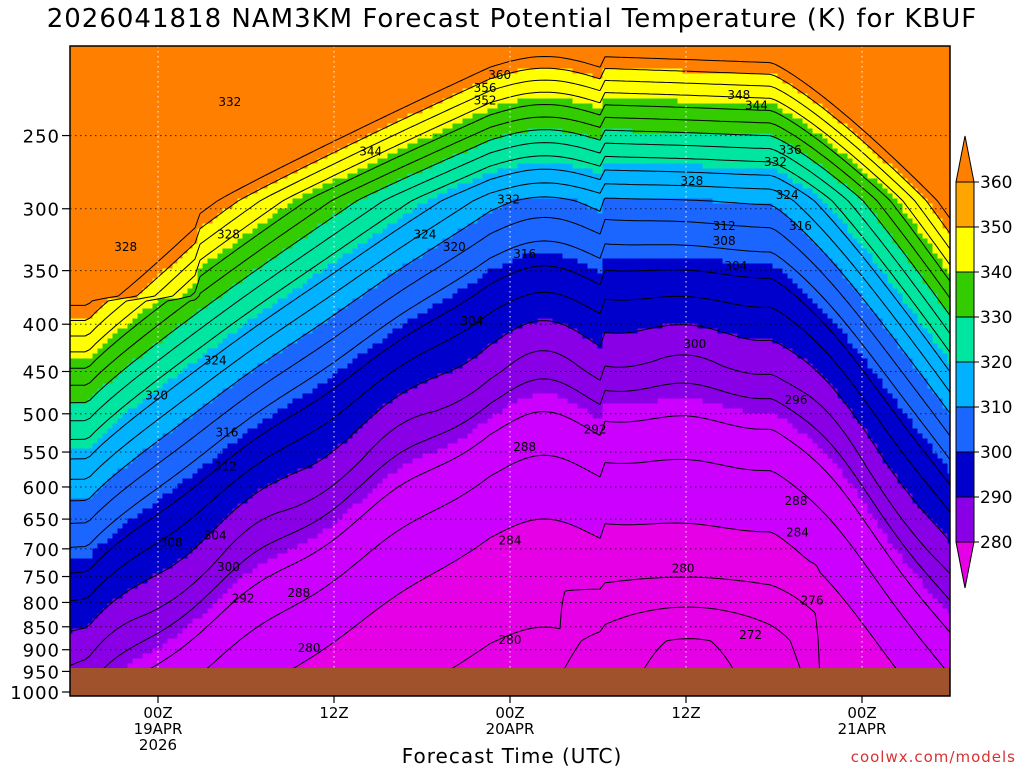 The width and height of the screenshot is (1024, 768). I want to click on contour-label: 308, so click(724, 241).